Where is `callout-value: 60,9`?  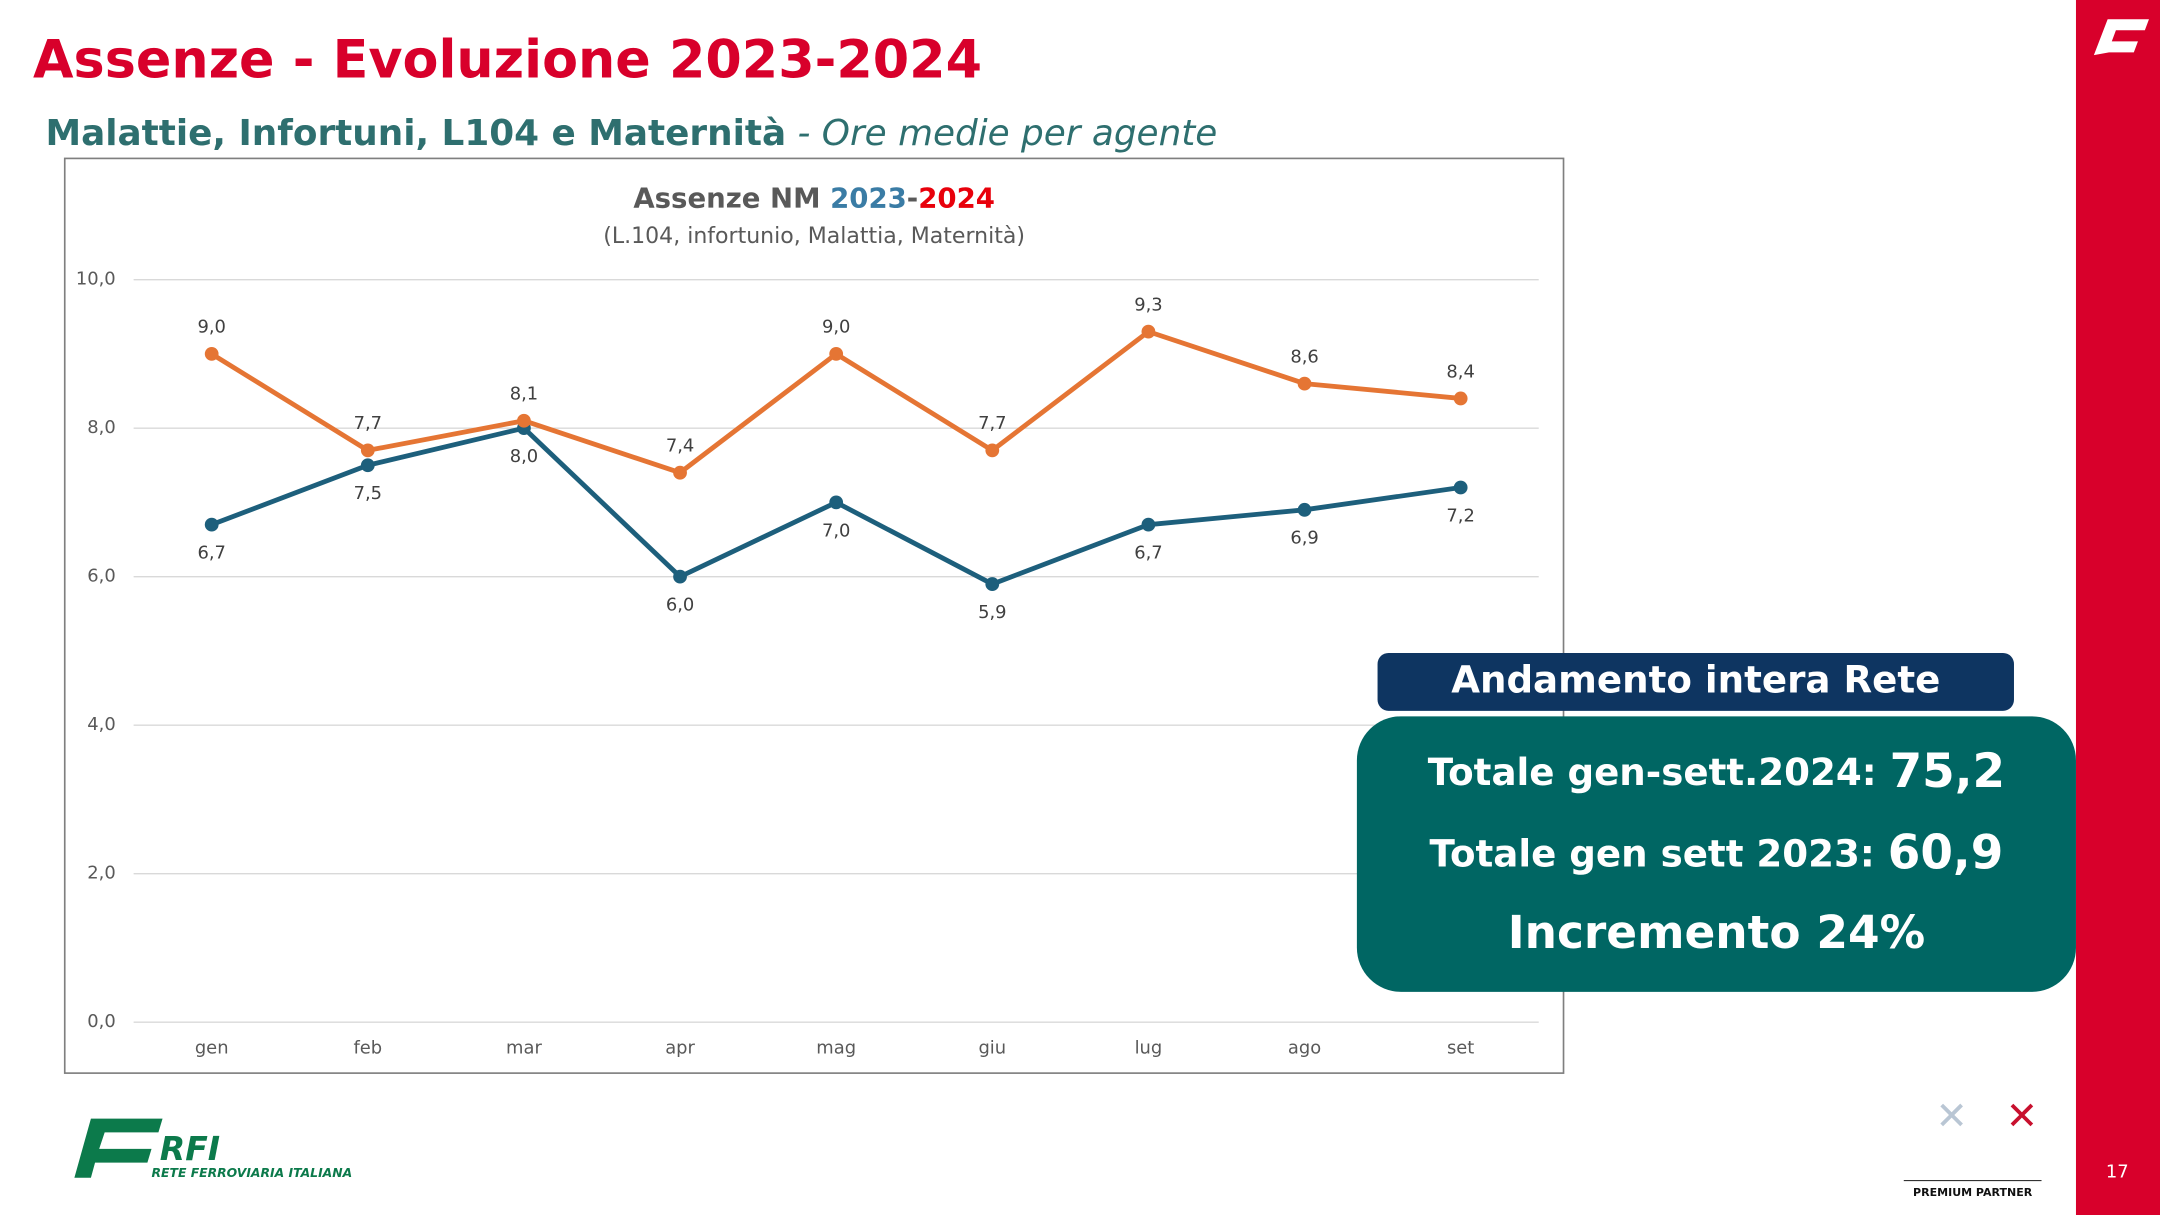
callout-value: 60,9 is located at coordinates (1946, 853).